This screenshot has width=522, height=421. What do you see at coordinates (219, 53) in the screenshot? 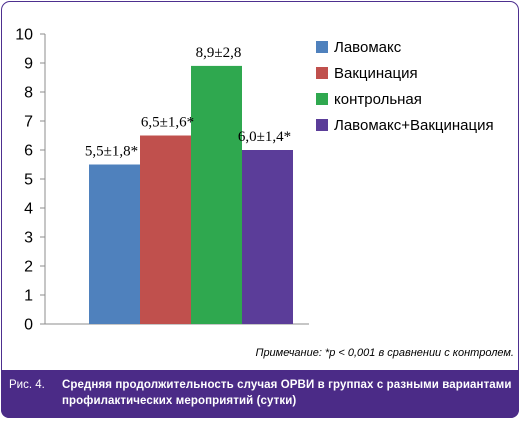
I see `data-label-3: 8,9±2,8` at bounding box center [219, 53].